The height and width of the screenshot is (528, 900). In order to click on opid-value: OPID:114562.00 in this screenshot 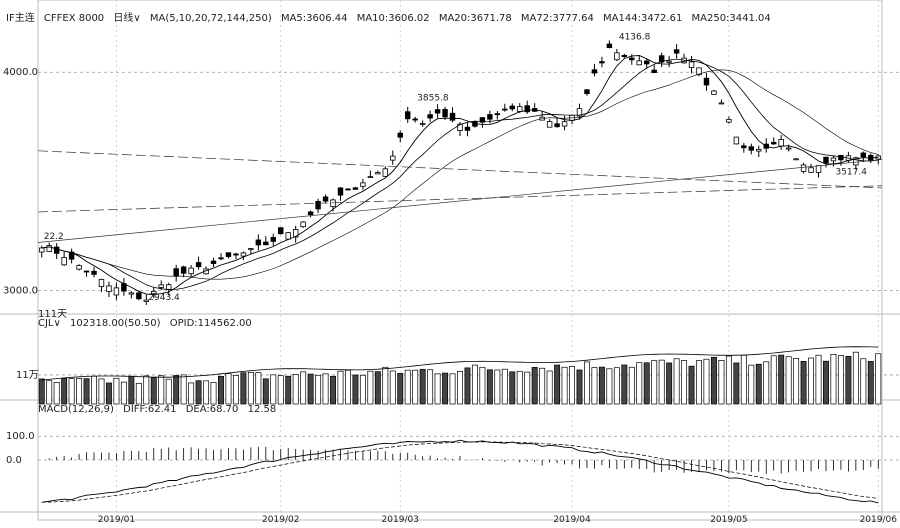, I will do `click(210, 323)`.